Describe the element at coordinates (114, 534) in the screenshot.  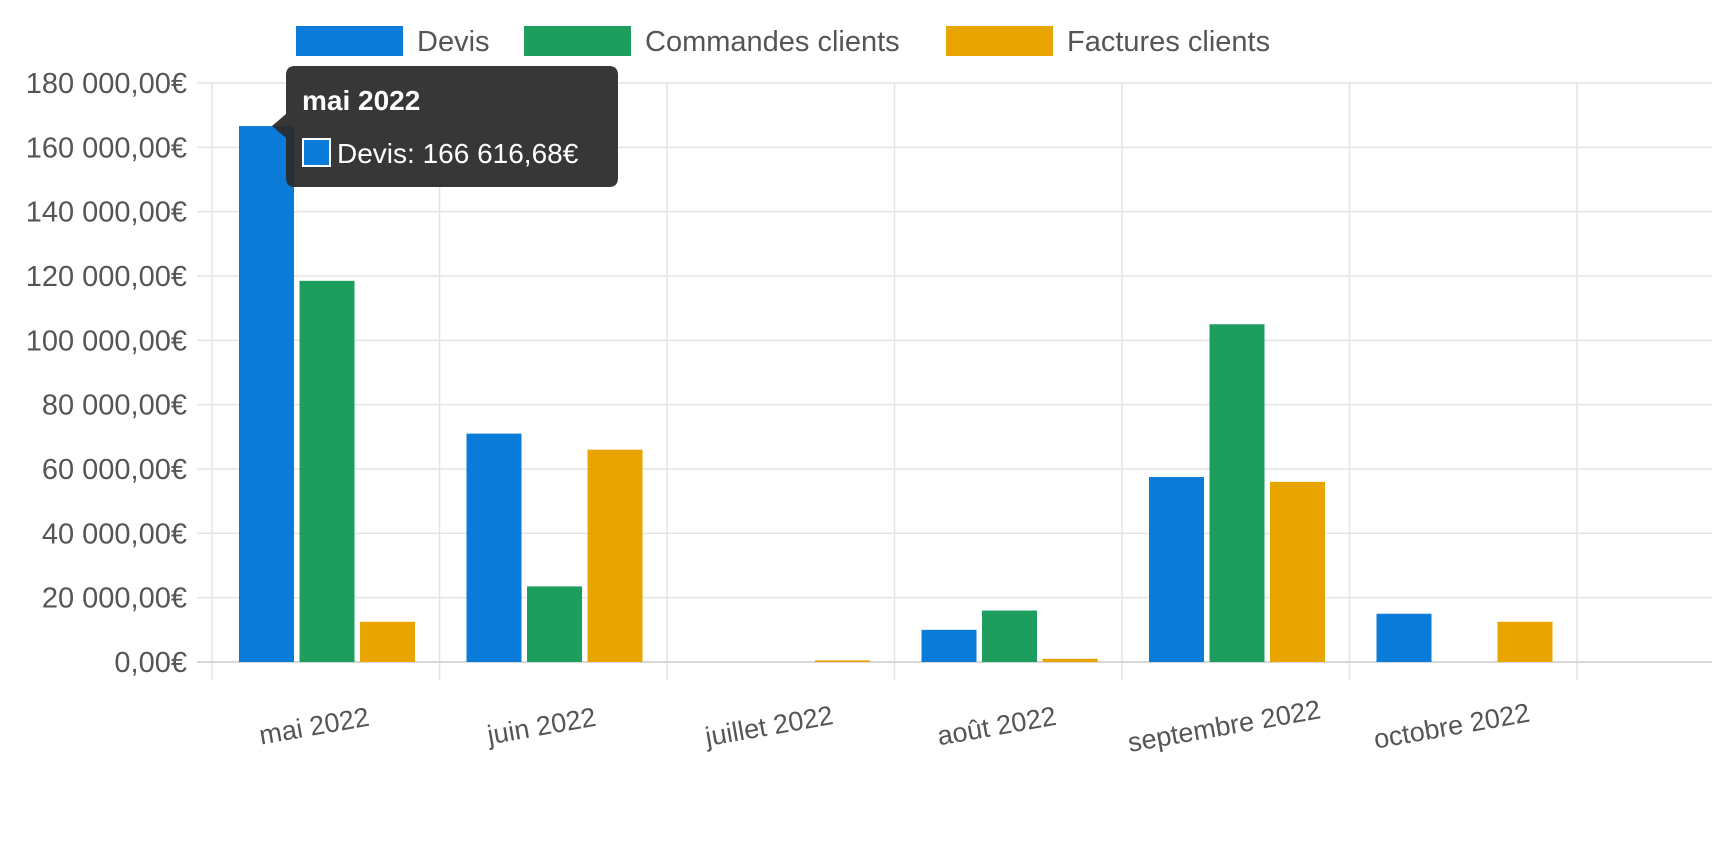
I see `y-tick-label: 40 000,00€` at that location.